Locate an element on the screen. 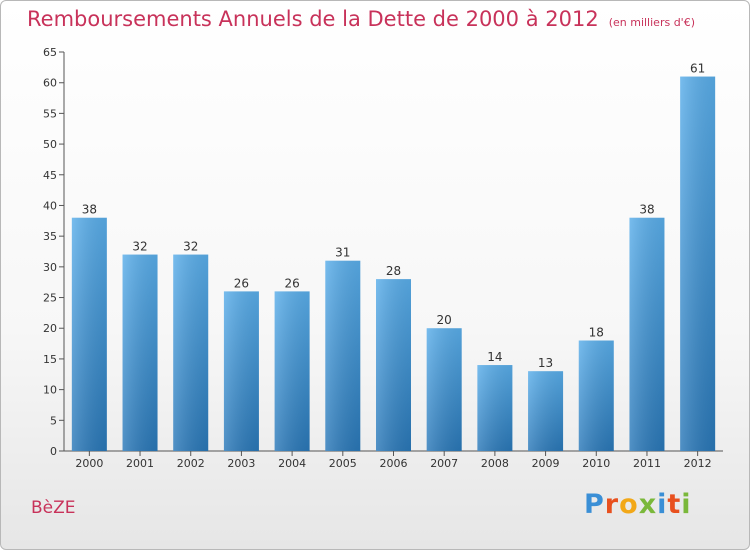 The width and height of the screenshot is (750, 550). logo-letter: r is located at coordinates (612, 504).